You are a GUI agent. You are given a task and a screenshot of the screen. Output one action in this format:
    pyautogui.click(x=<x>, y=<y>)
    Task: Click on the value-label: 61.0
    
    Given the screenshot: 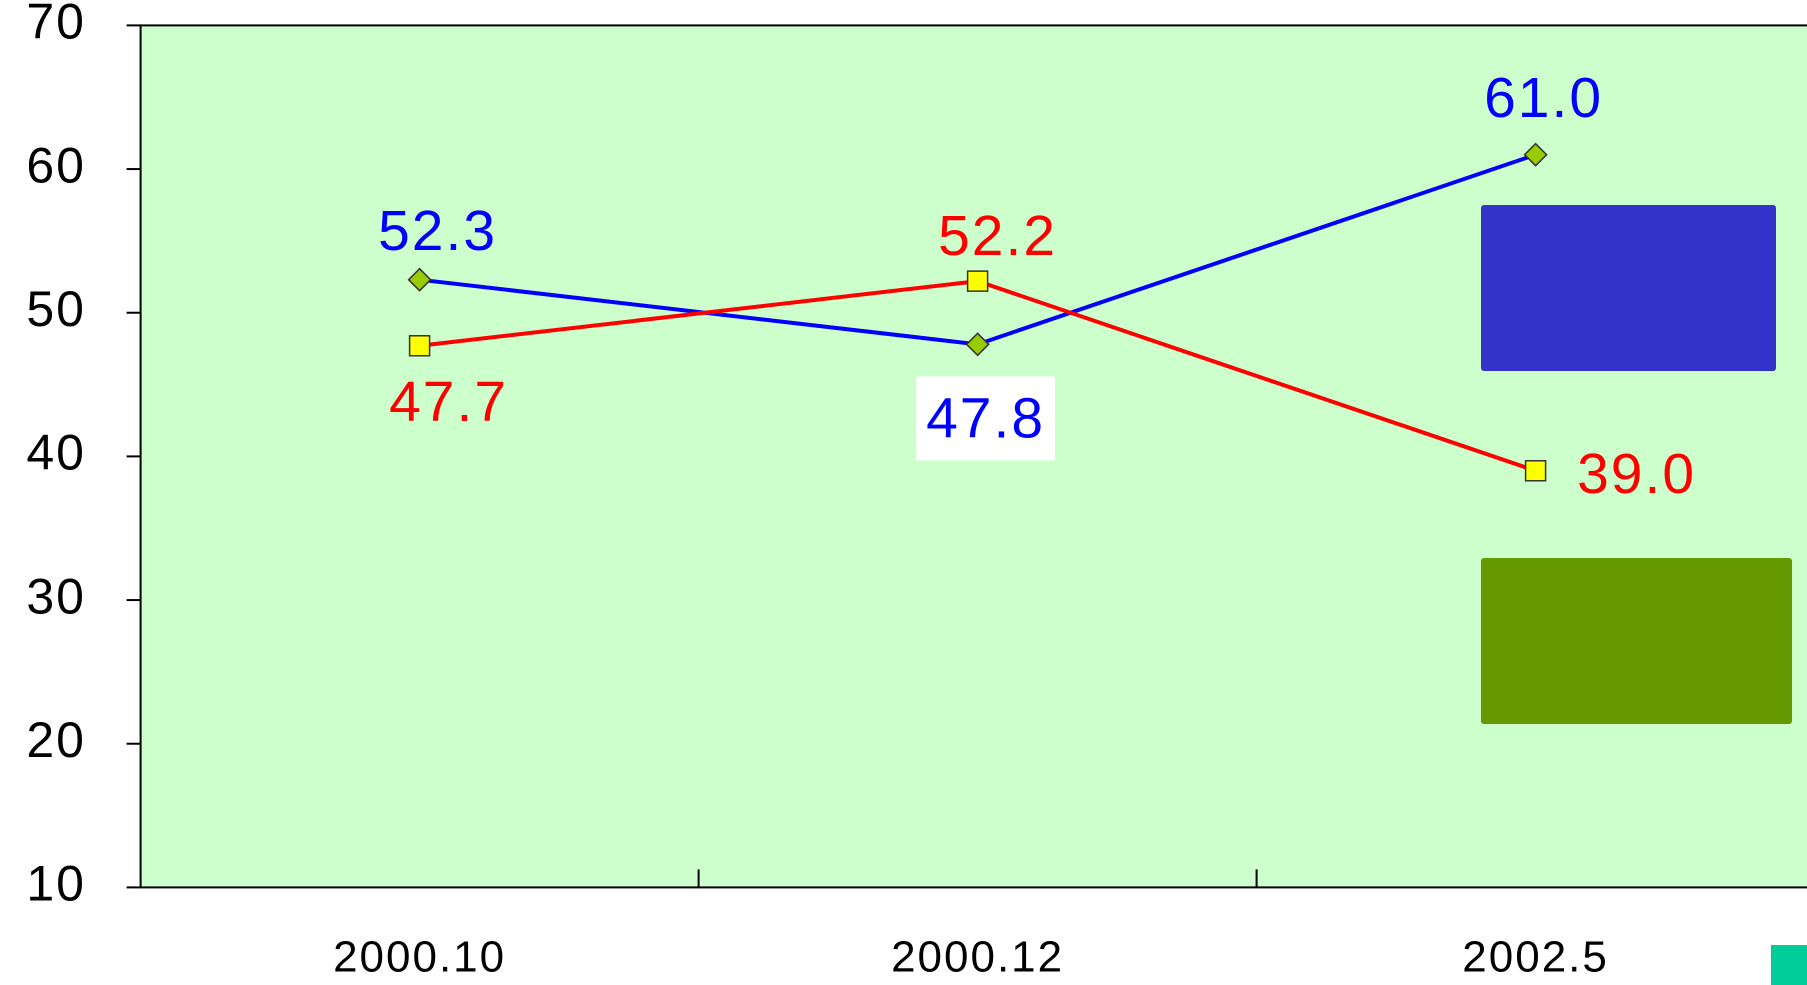 What is the action you would take?
    pyautogui.click(x=1543, y=98)
    